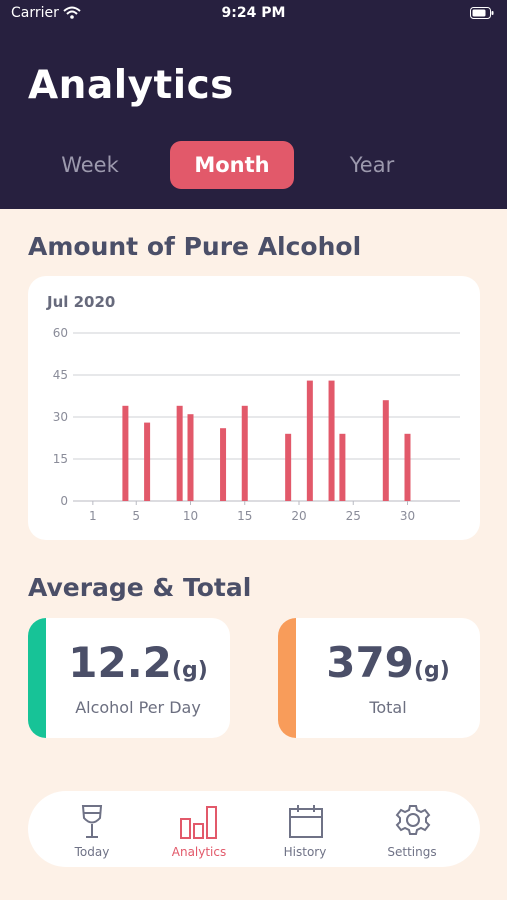  What do you see at coordinates (136, 516) in the screenshot?
I see `x-tick-label: 5` at bounding box center [136, 516].